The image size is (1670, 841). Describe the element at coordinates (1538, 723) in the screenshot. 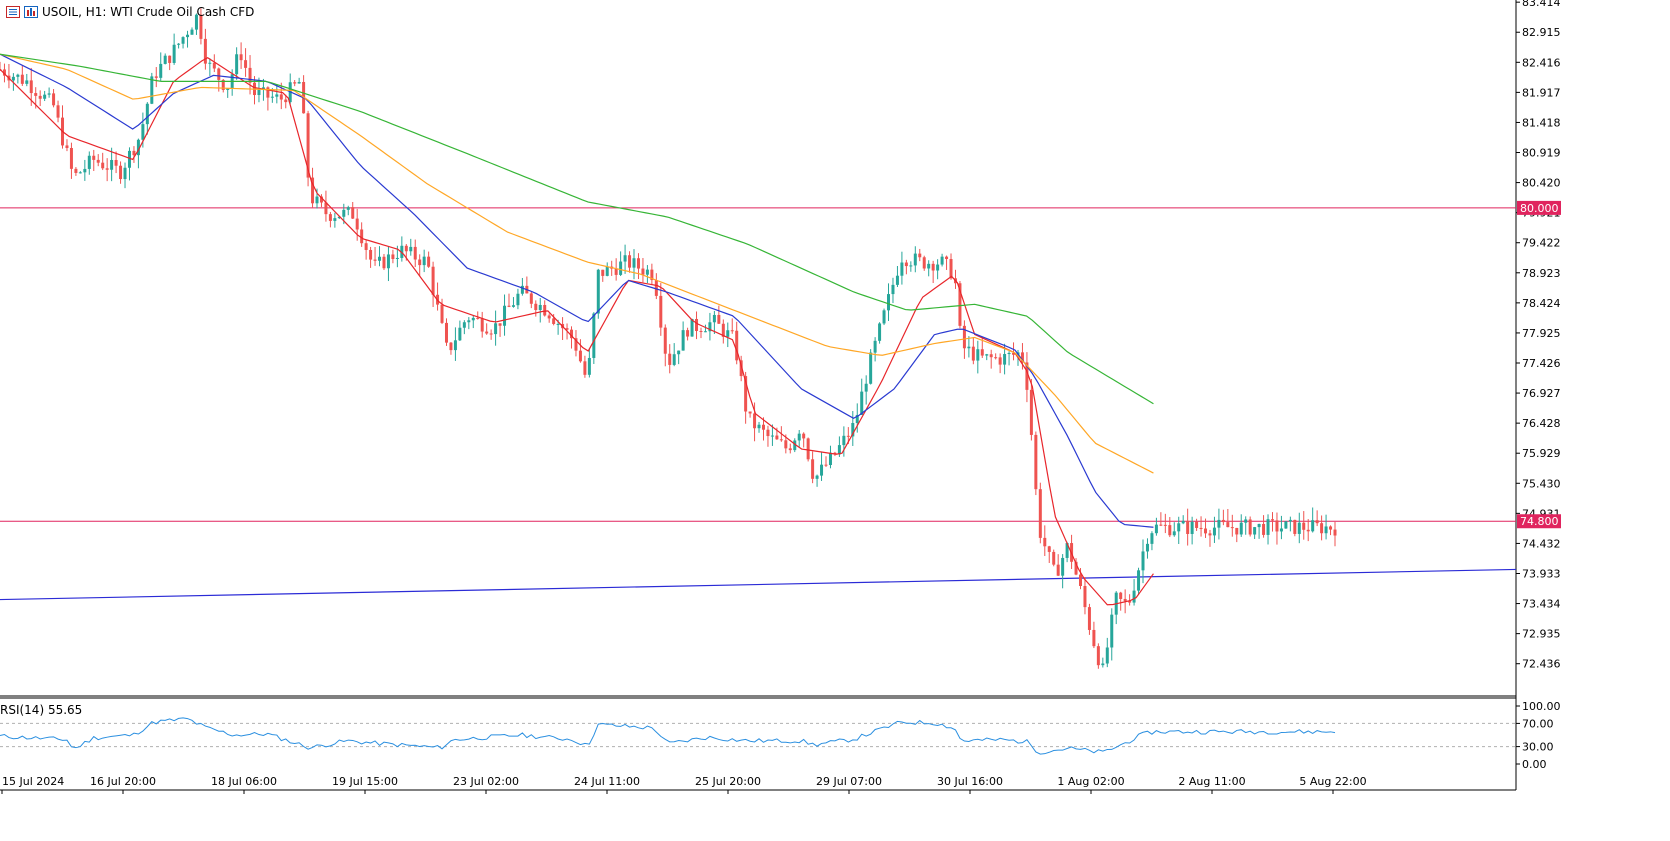

I see `rsi-tick-label: 70.00` at that location.